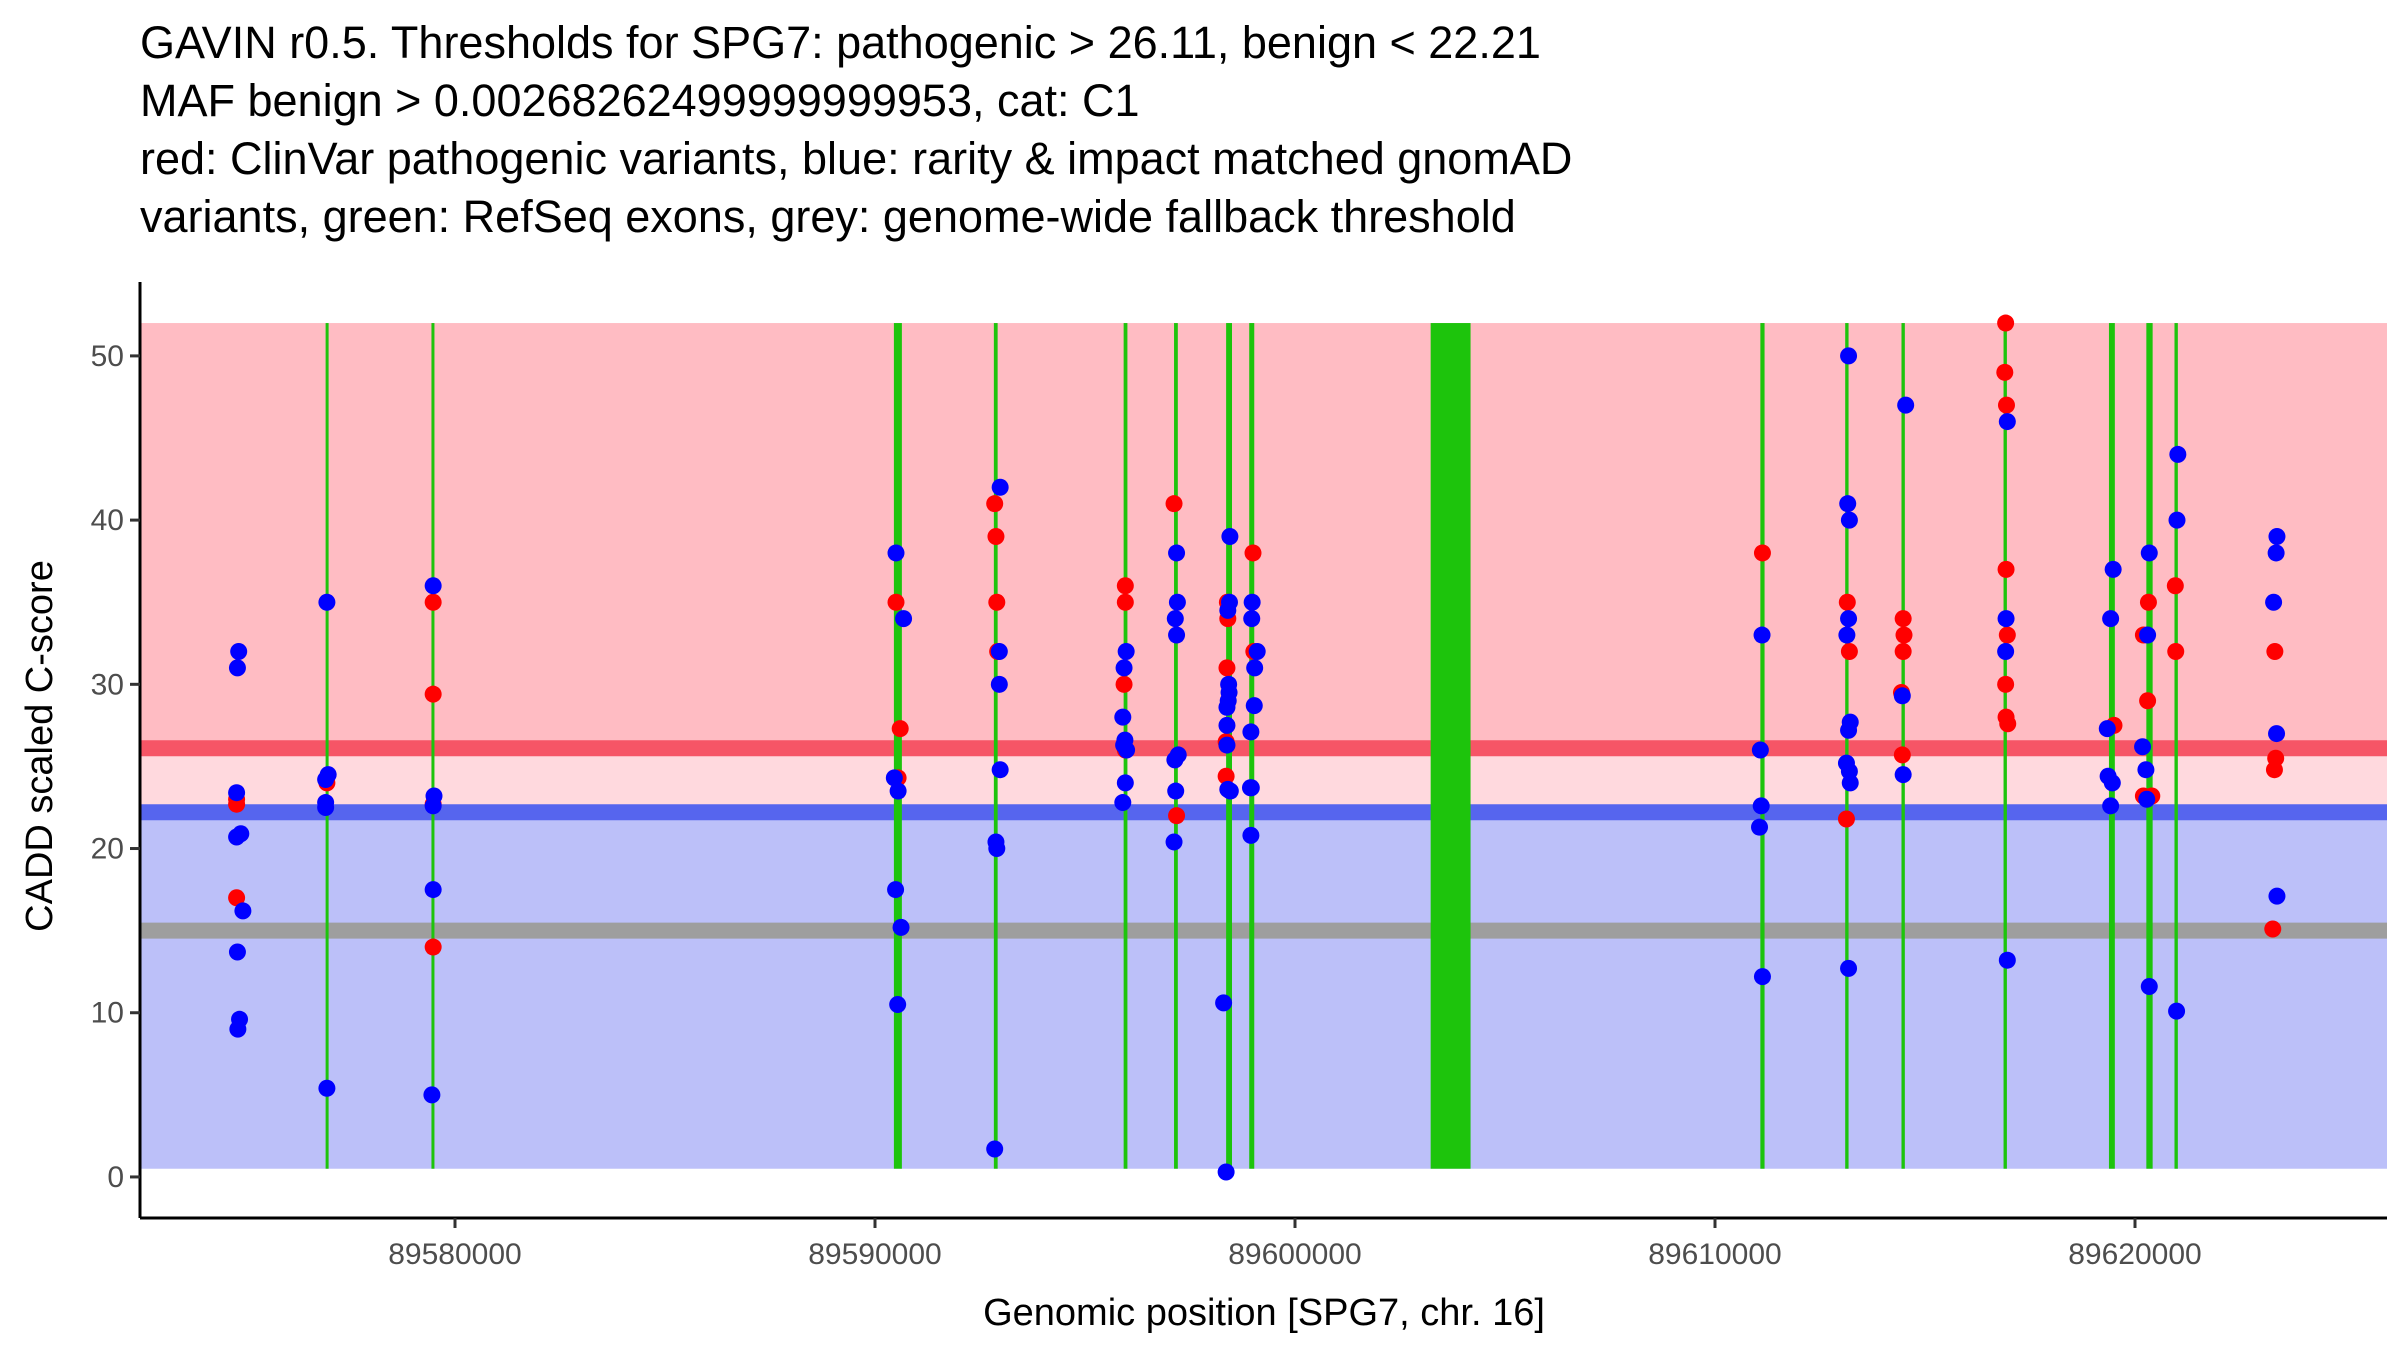 Image resolution: width=2400 pixels, height=1350 pixels. What do you see at coordinates (1294, 1254) in the screenshot?
I see `x-tick-label: 89600000` at bounding box center [1294, 1254].